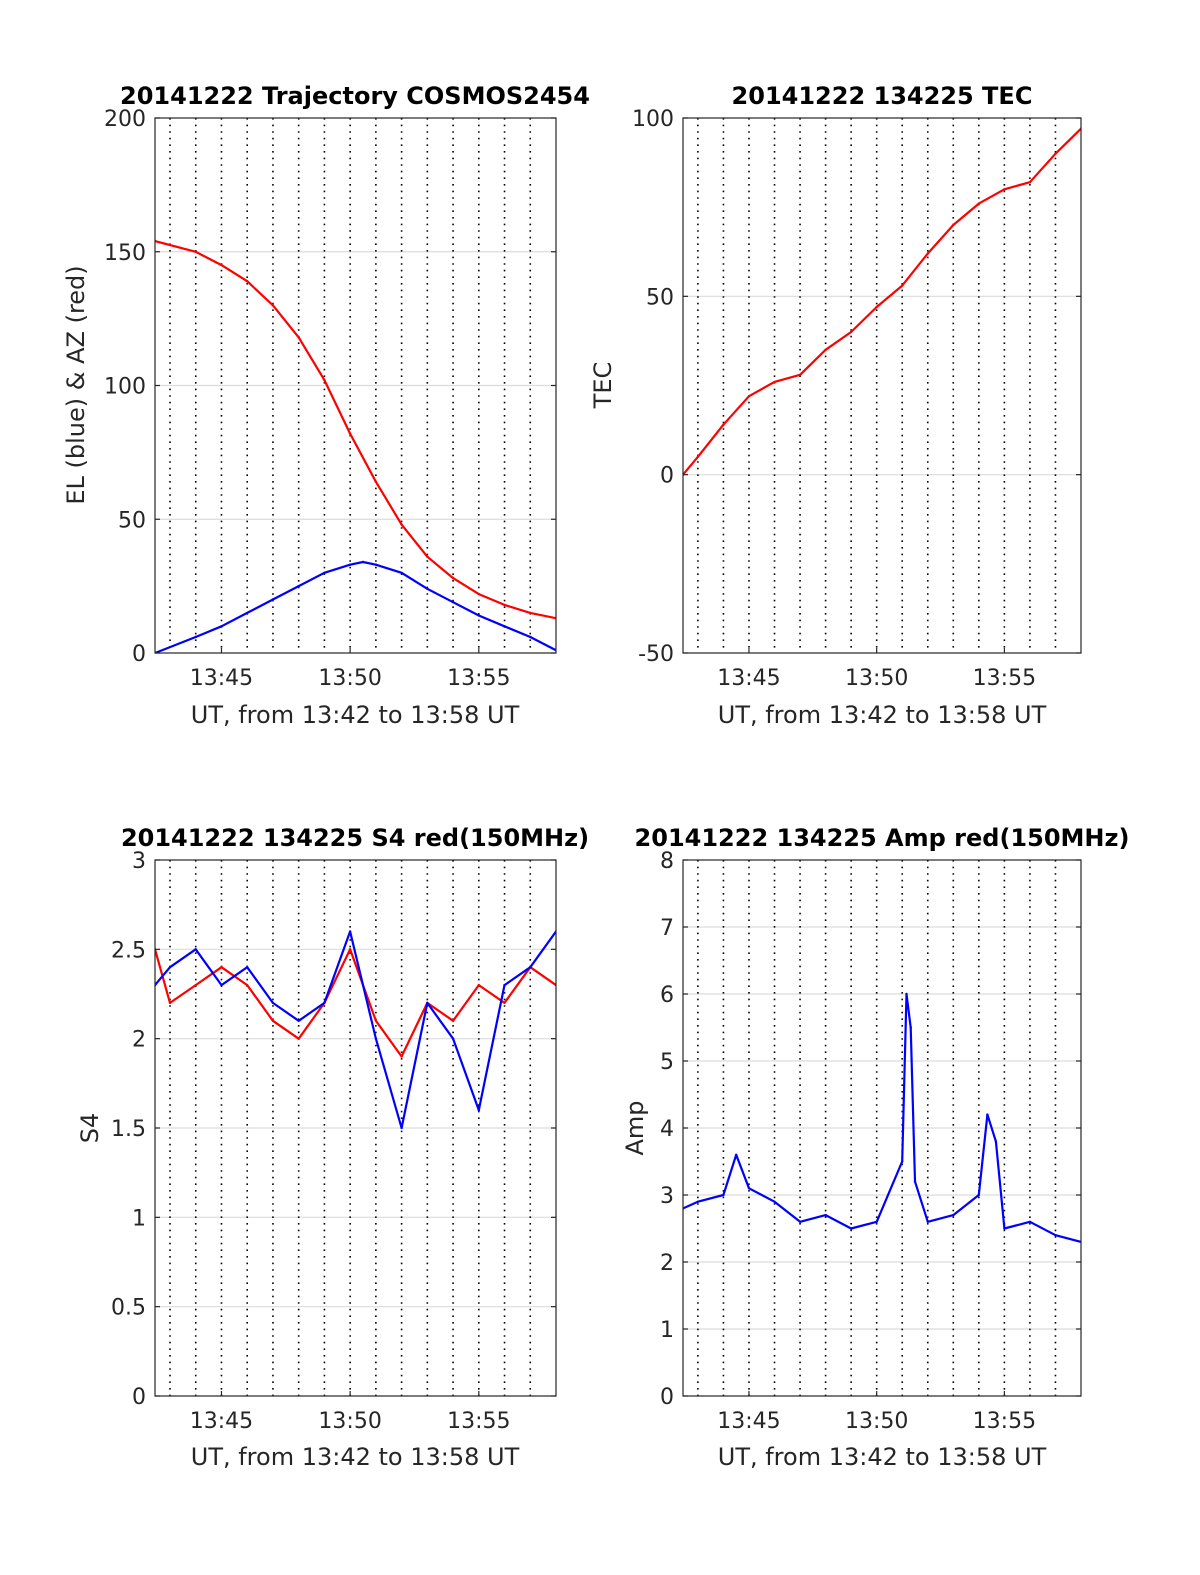 This screenshot has width=1200, height=1575. I want to click on tec-ticks: -50 0 50 100 13:45 13:50 13:55, so click(856, 399).